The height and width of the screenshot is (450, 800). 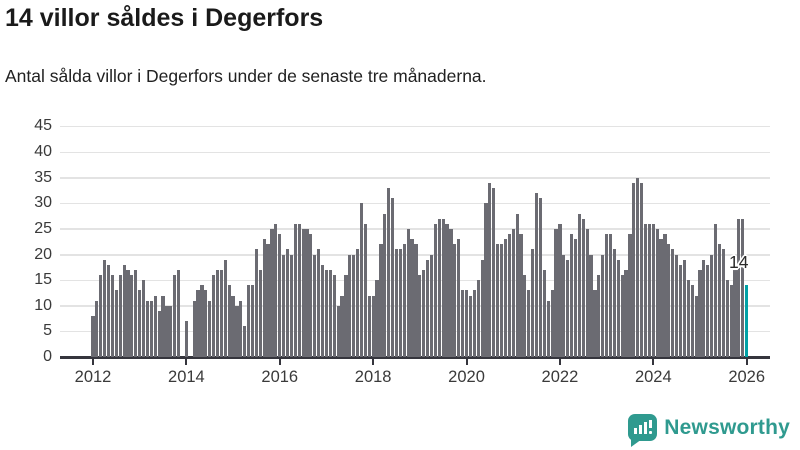 What do you see at coordinates (653, 377) in the screenshot?
I see `x-axis-label-2024: 2024` at bounding box center [653, 377].